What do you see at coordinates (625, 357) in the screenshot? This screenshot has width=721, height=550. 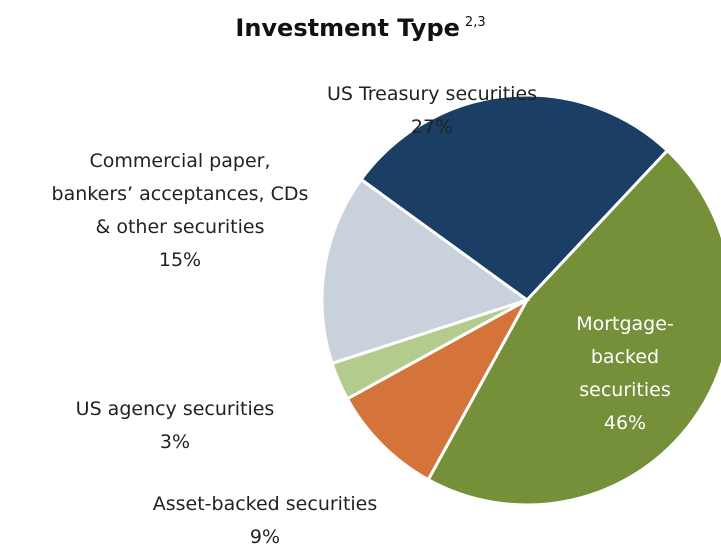 I see `slice-label: Mortgage- backed securities` at bounding box center [625, 357].